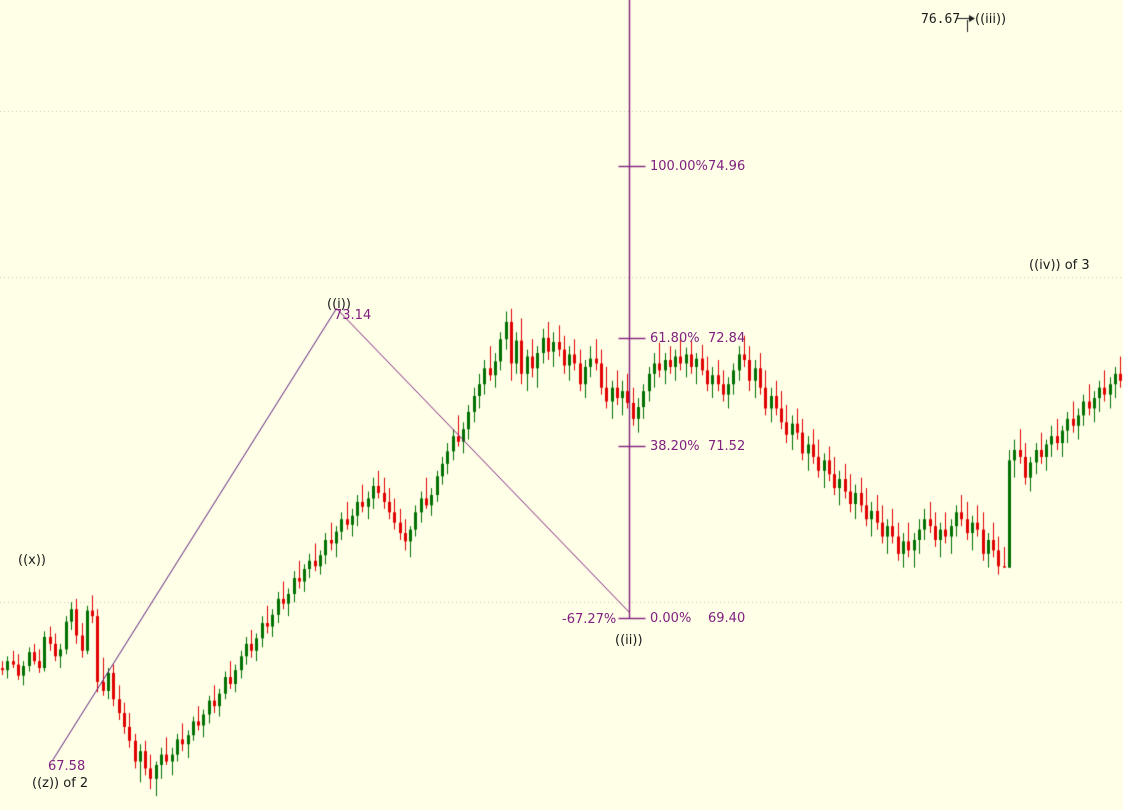 The image size is (1123, 810). I want to click on fib-level-price: 69.40, so click(727, 618).